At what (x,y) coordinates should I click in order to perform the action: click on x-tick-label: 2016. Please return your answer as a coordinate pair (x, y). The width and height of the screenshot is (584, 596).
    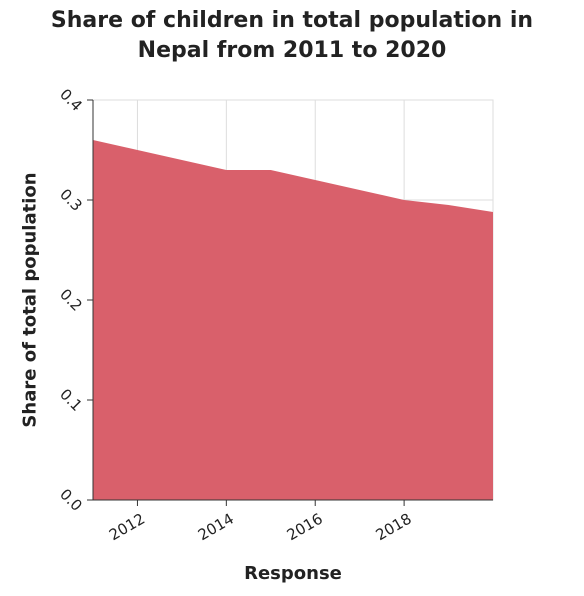
    Looking at the image, I should click on (305, 527).